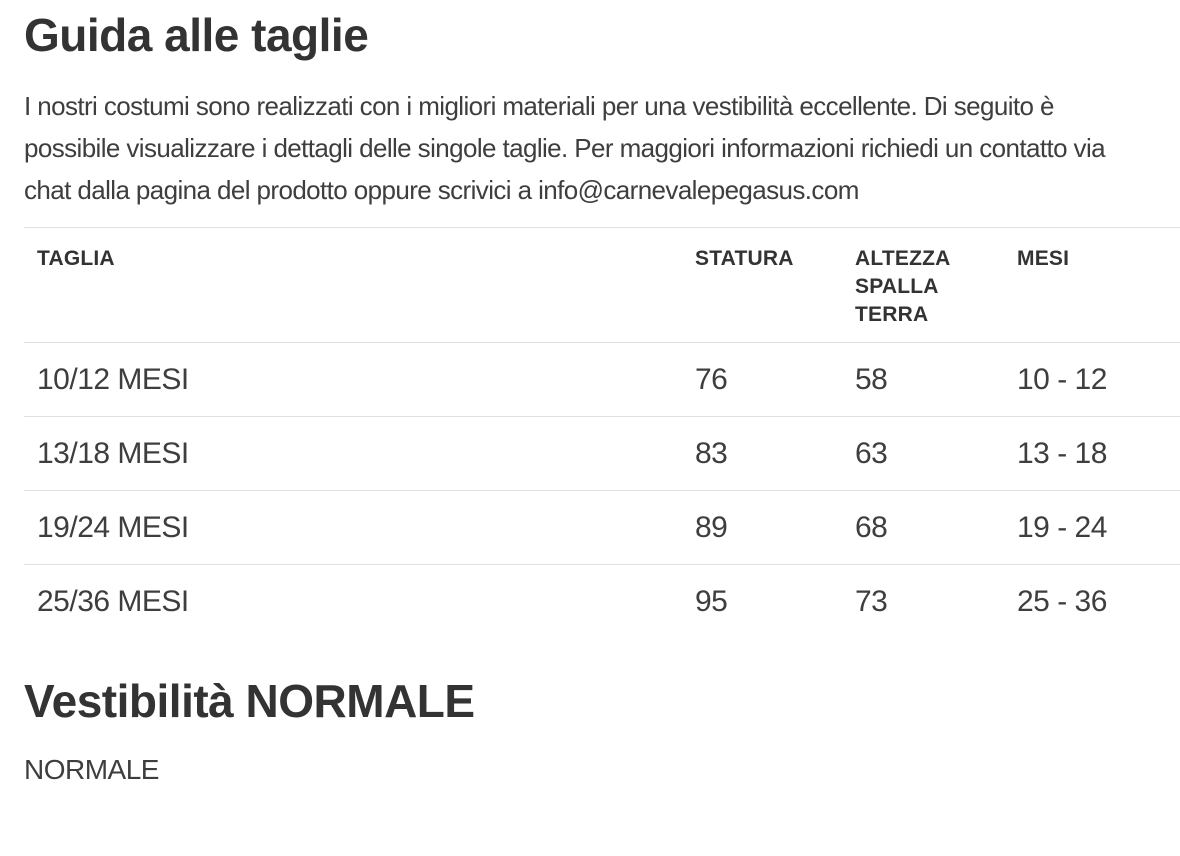  I want to click on cell-statura: 76, so click(762, 379).